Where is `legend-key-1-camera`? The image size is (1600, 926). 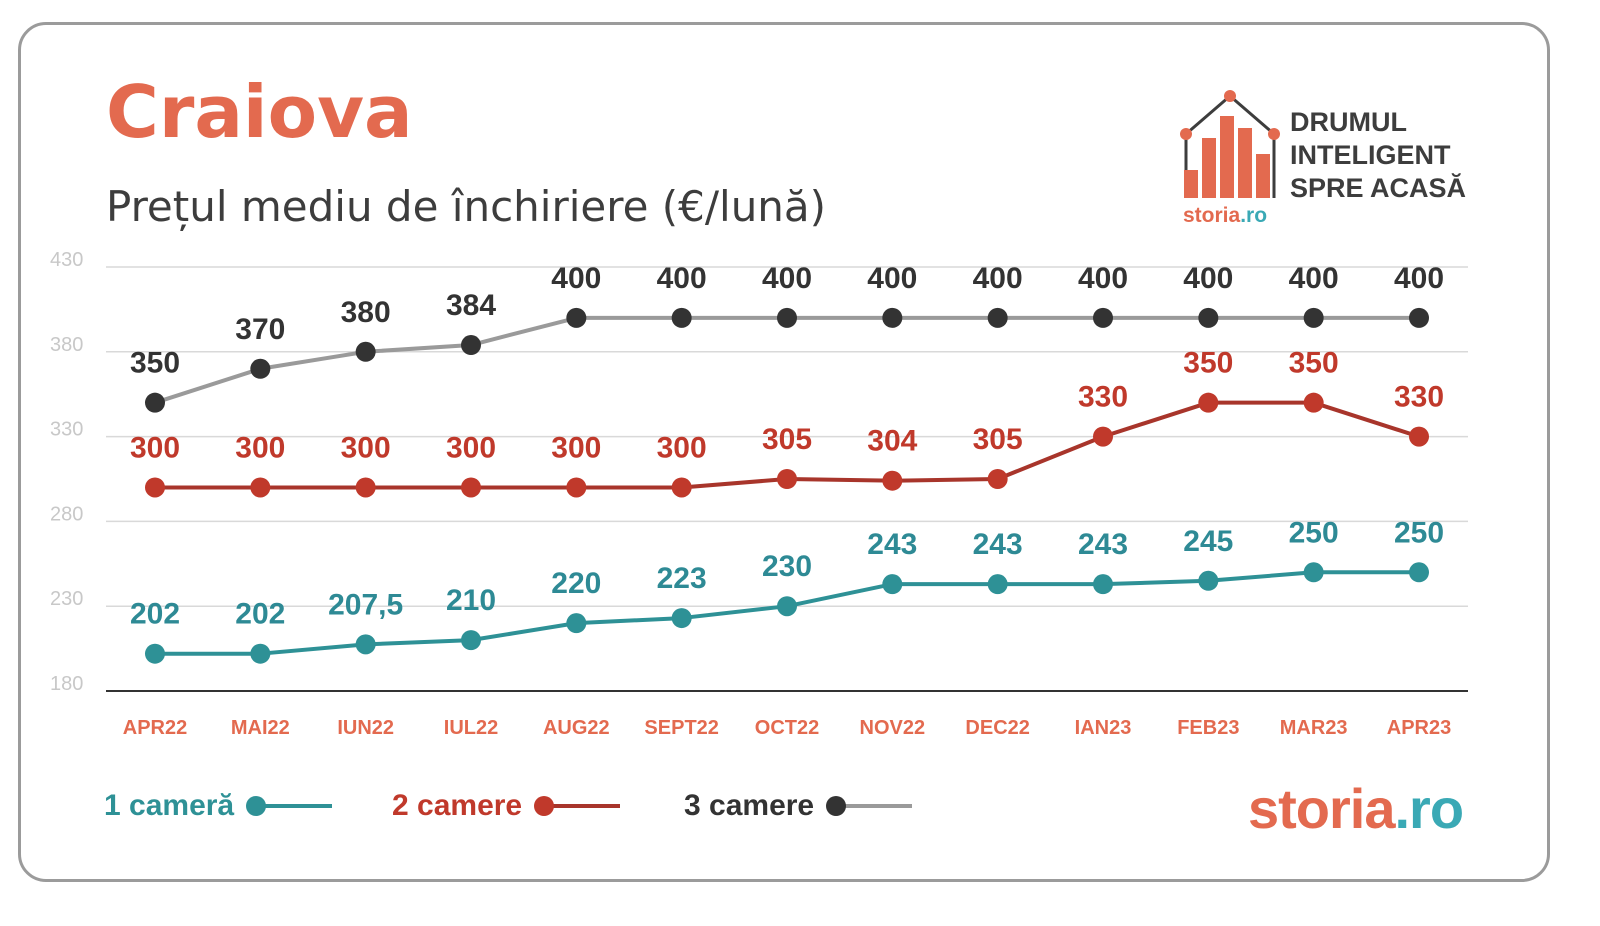 legend-key-1-camera is located at coordinates (292, 806).